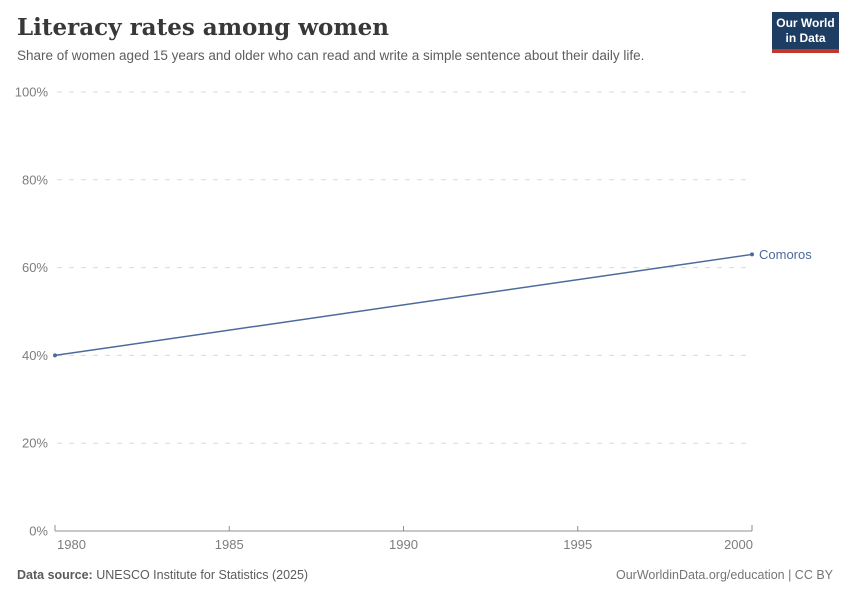  I want to click on data-source-value: UNESCO Institute for Statistics (2025), so click(202, 575).